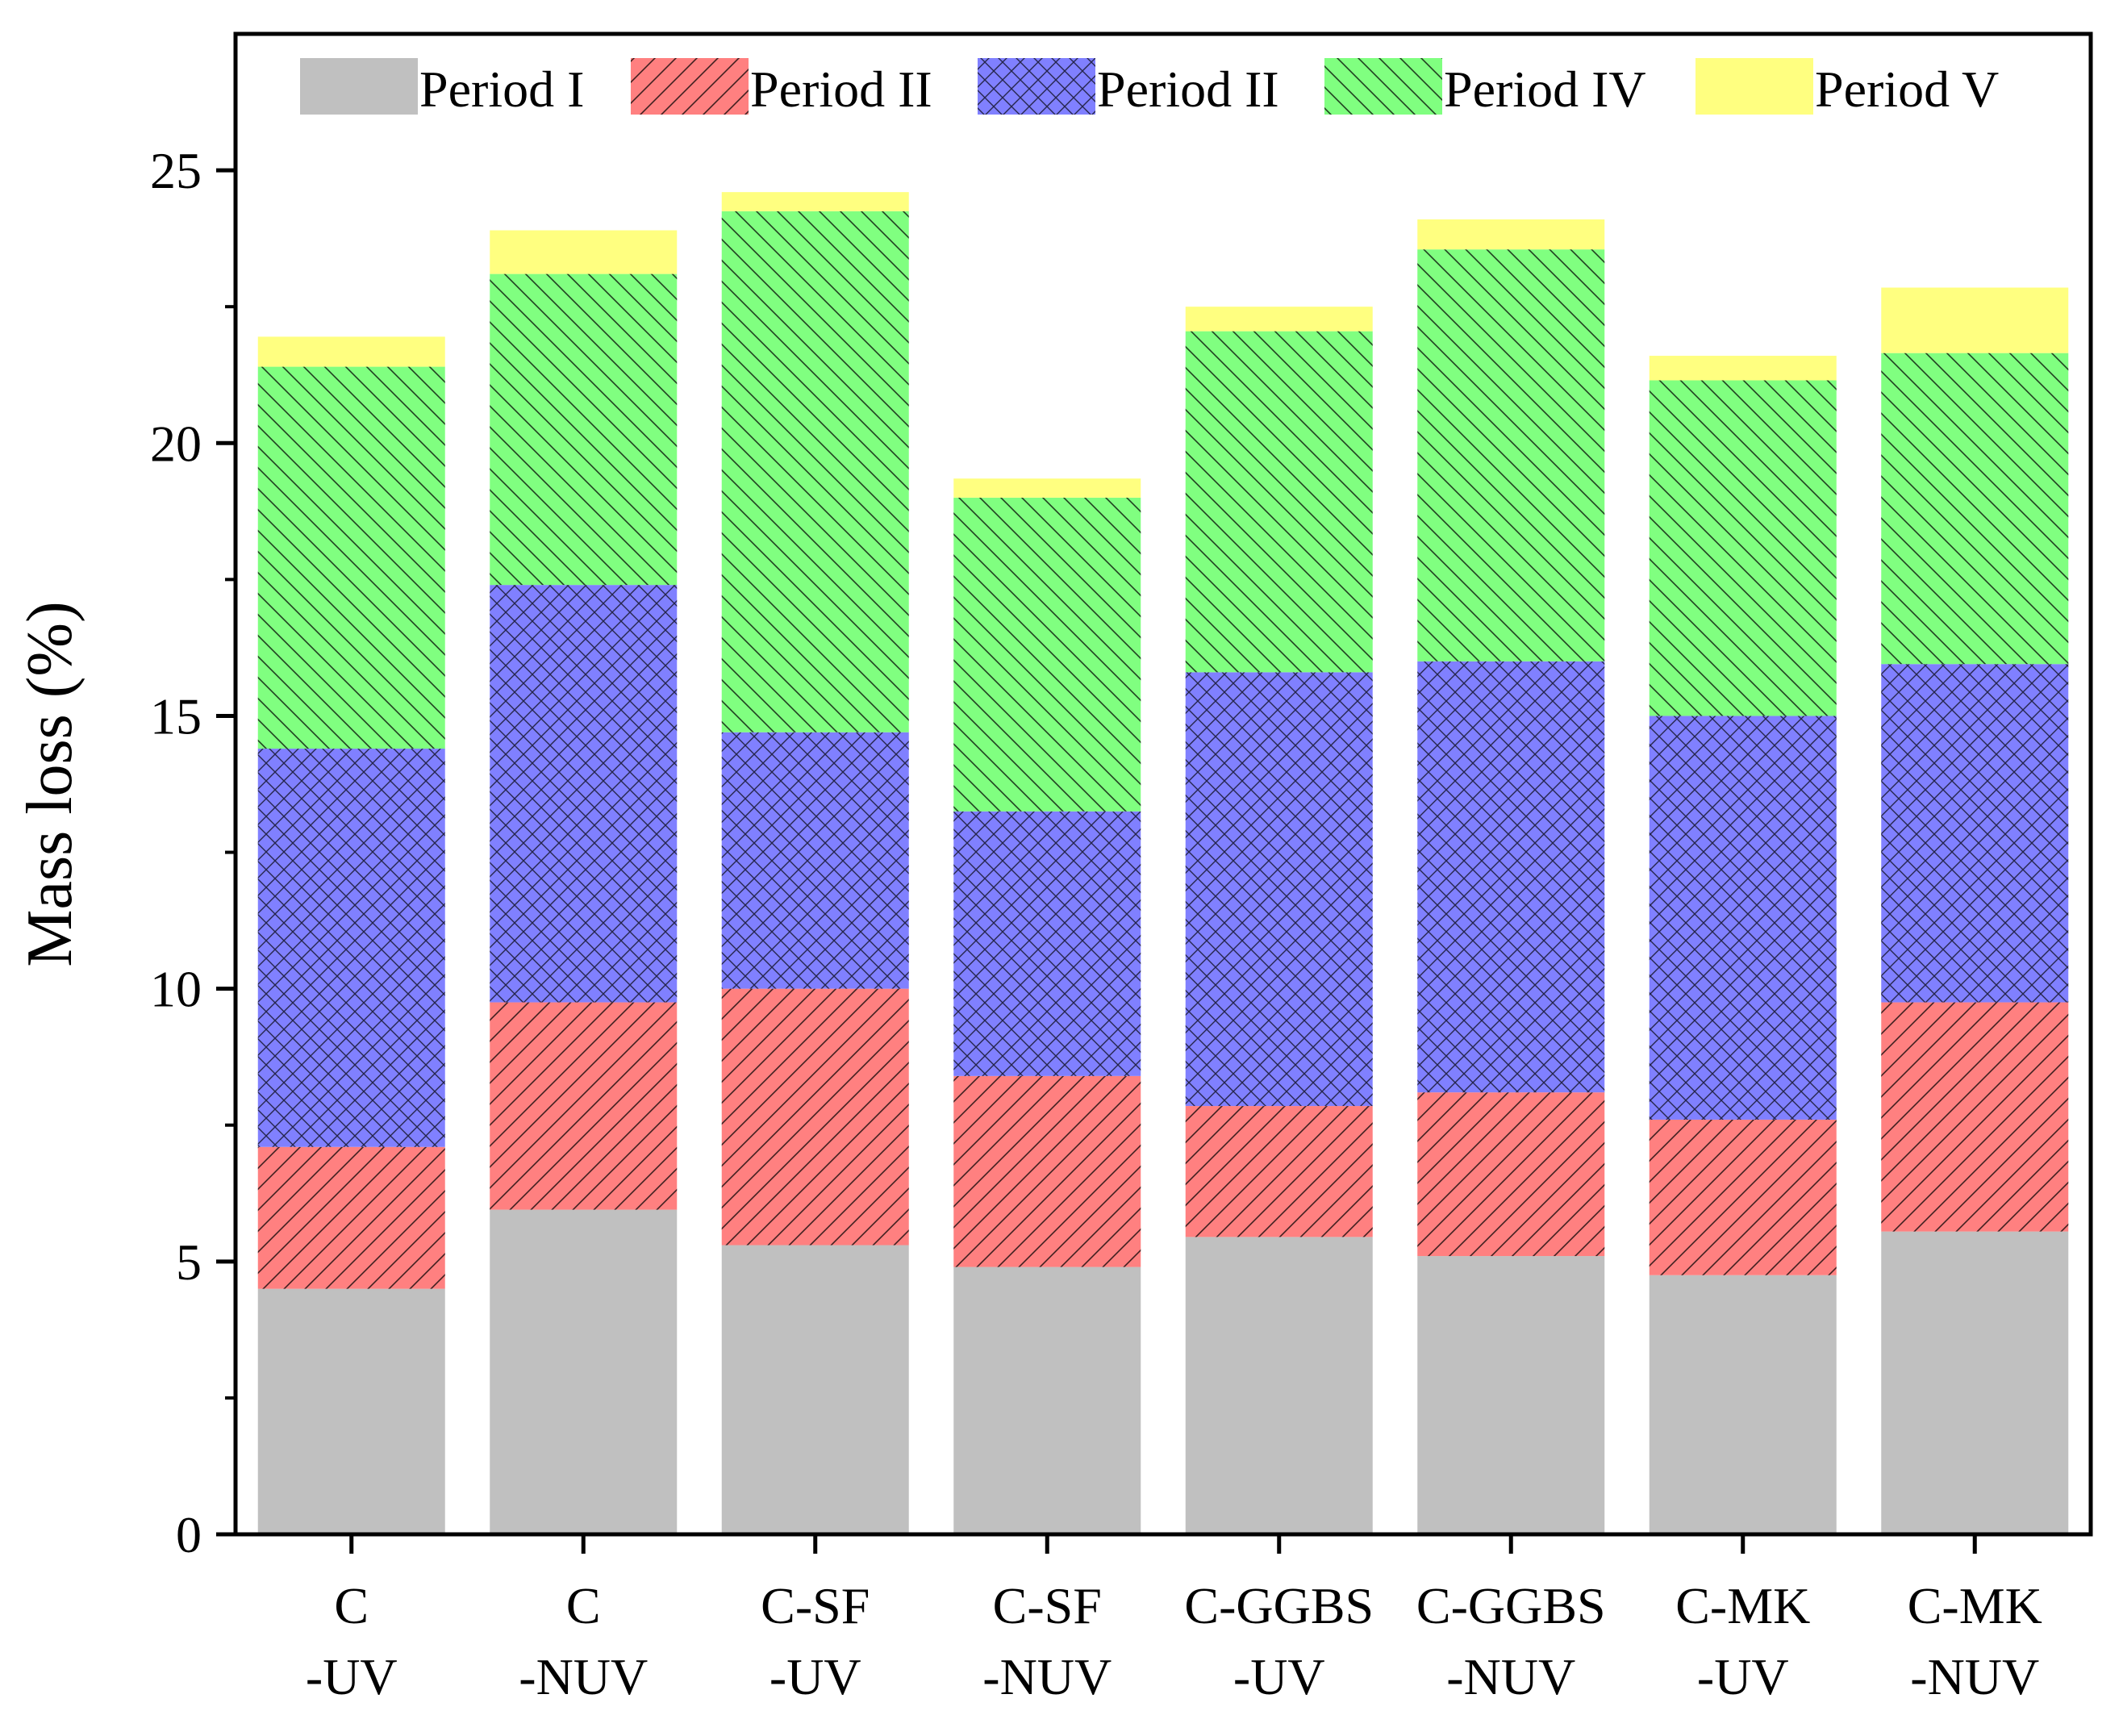 The width and height of the screenshot is (2123, 1736). I want to click on y-tick-label: 15, so click(176, 716).